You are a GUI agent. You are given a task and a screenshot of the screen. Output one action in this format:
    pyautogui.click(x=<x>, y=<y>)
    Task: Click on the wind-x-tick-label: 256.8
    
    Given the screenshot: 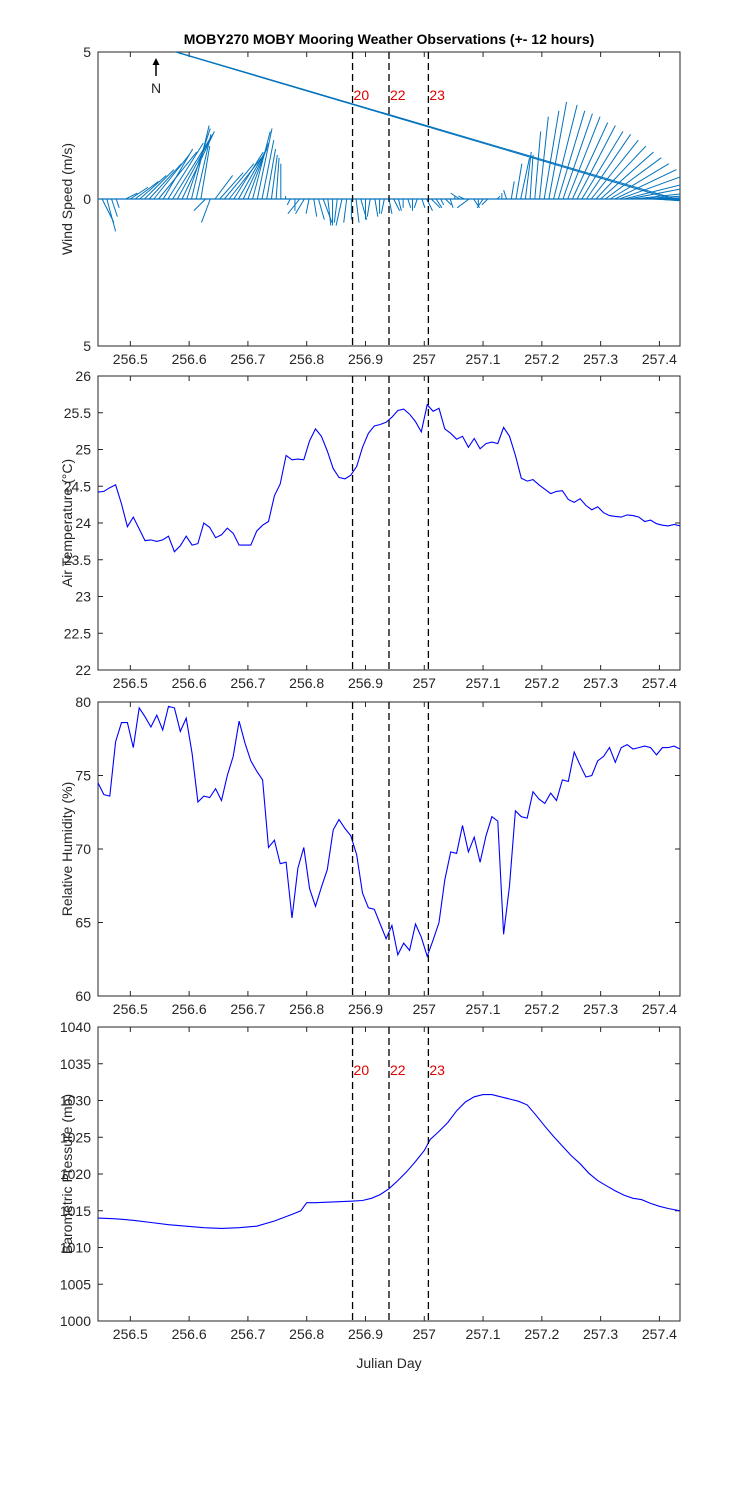 What is the action you would take?
    pyautogui.click(x=306, y=359)
    